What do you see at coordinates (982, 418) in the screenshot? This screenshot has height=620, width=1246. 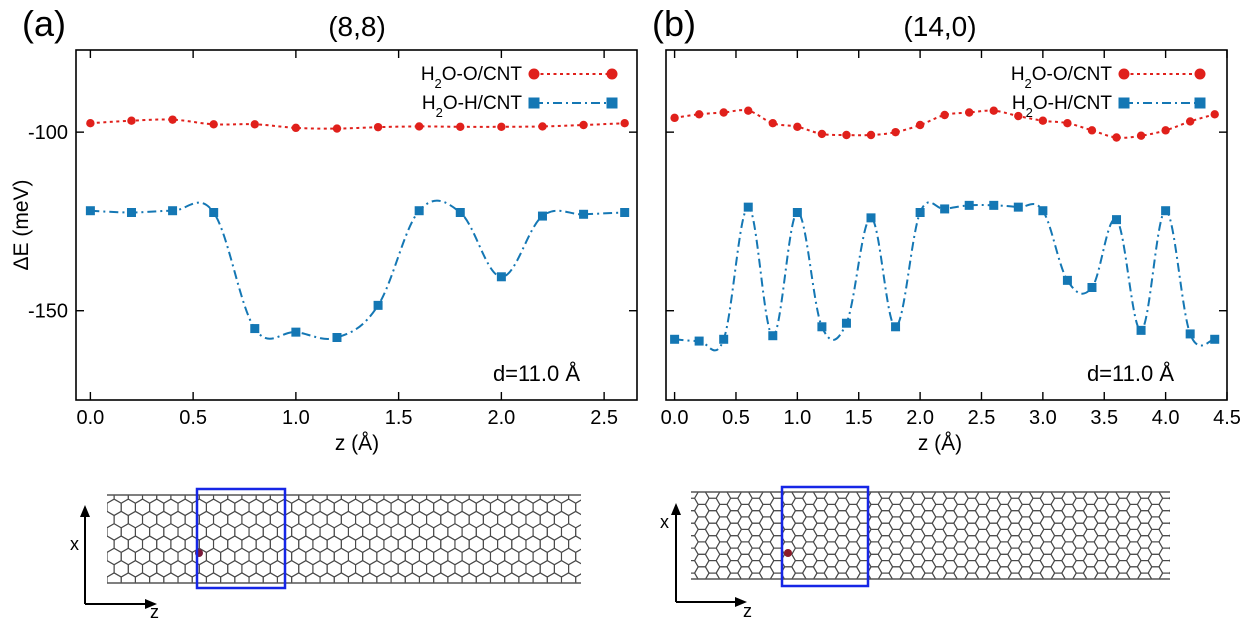 I see `panel-b-xtick-label: 2.5` at bounding box center [982, 418].